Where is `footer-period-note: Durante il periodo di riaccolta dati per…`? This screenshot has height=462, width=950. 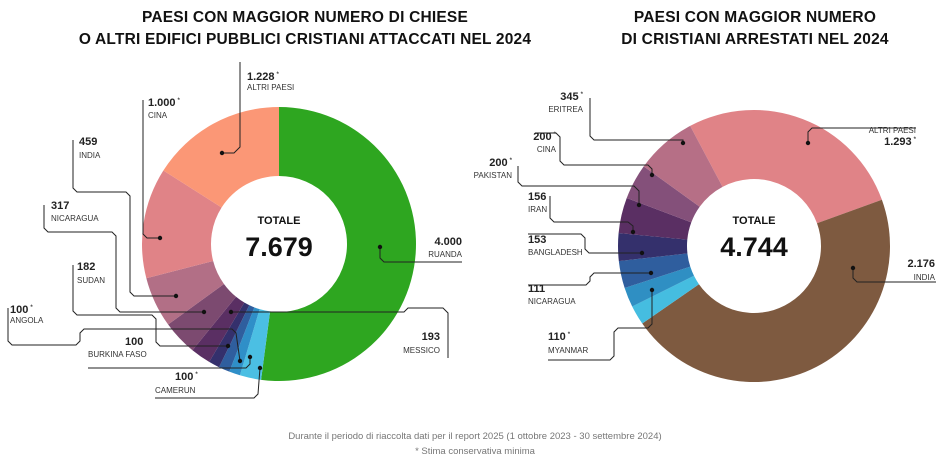 footer-period-note: Durante il periodo di riaccolta dati per… is located at coordinates (475, 436).